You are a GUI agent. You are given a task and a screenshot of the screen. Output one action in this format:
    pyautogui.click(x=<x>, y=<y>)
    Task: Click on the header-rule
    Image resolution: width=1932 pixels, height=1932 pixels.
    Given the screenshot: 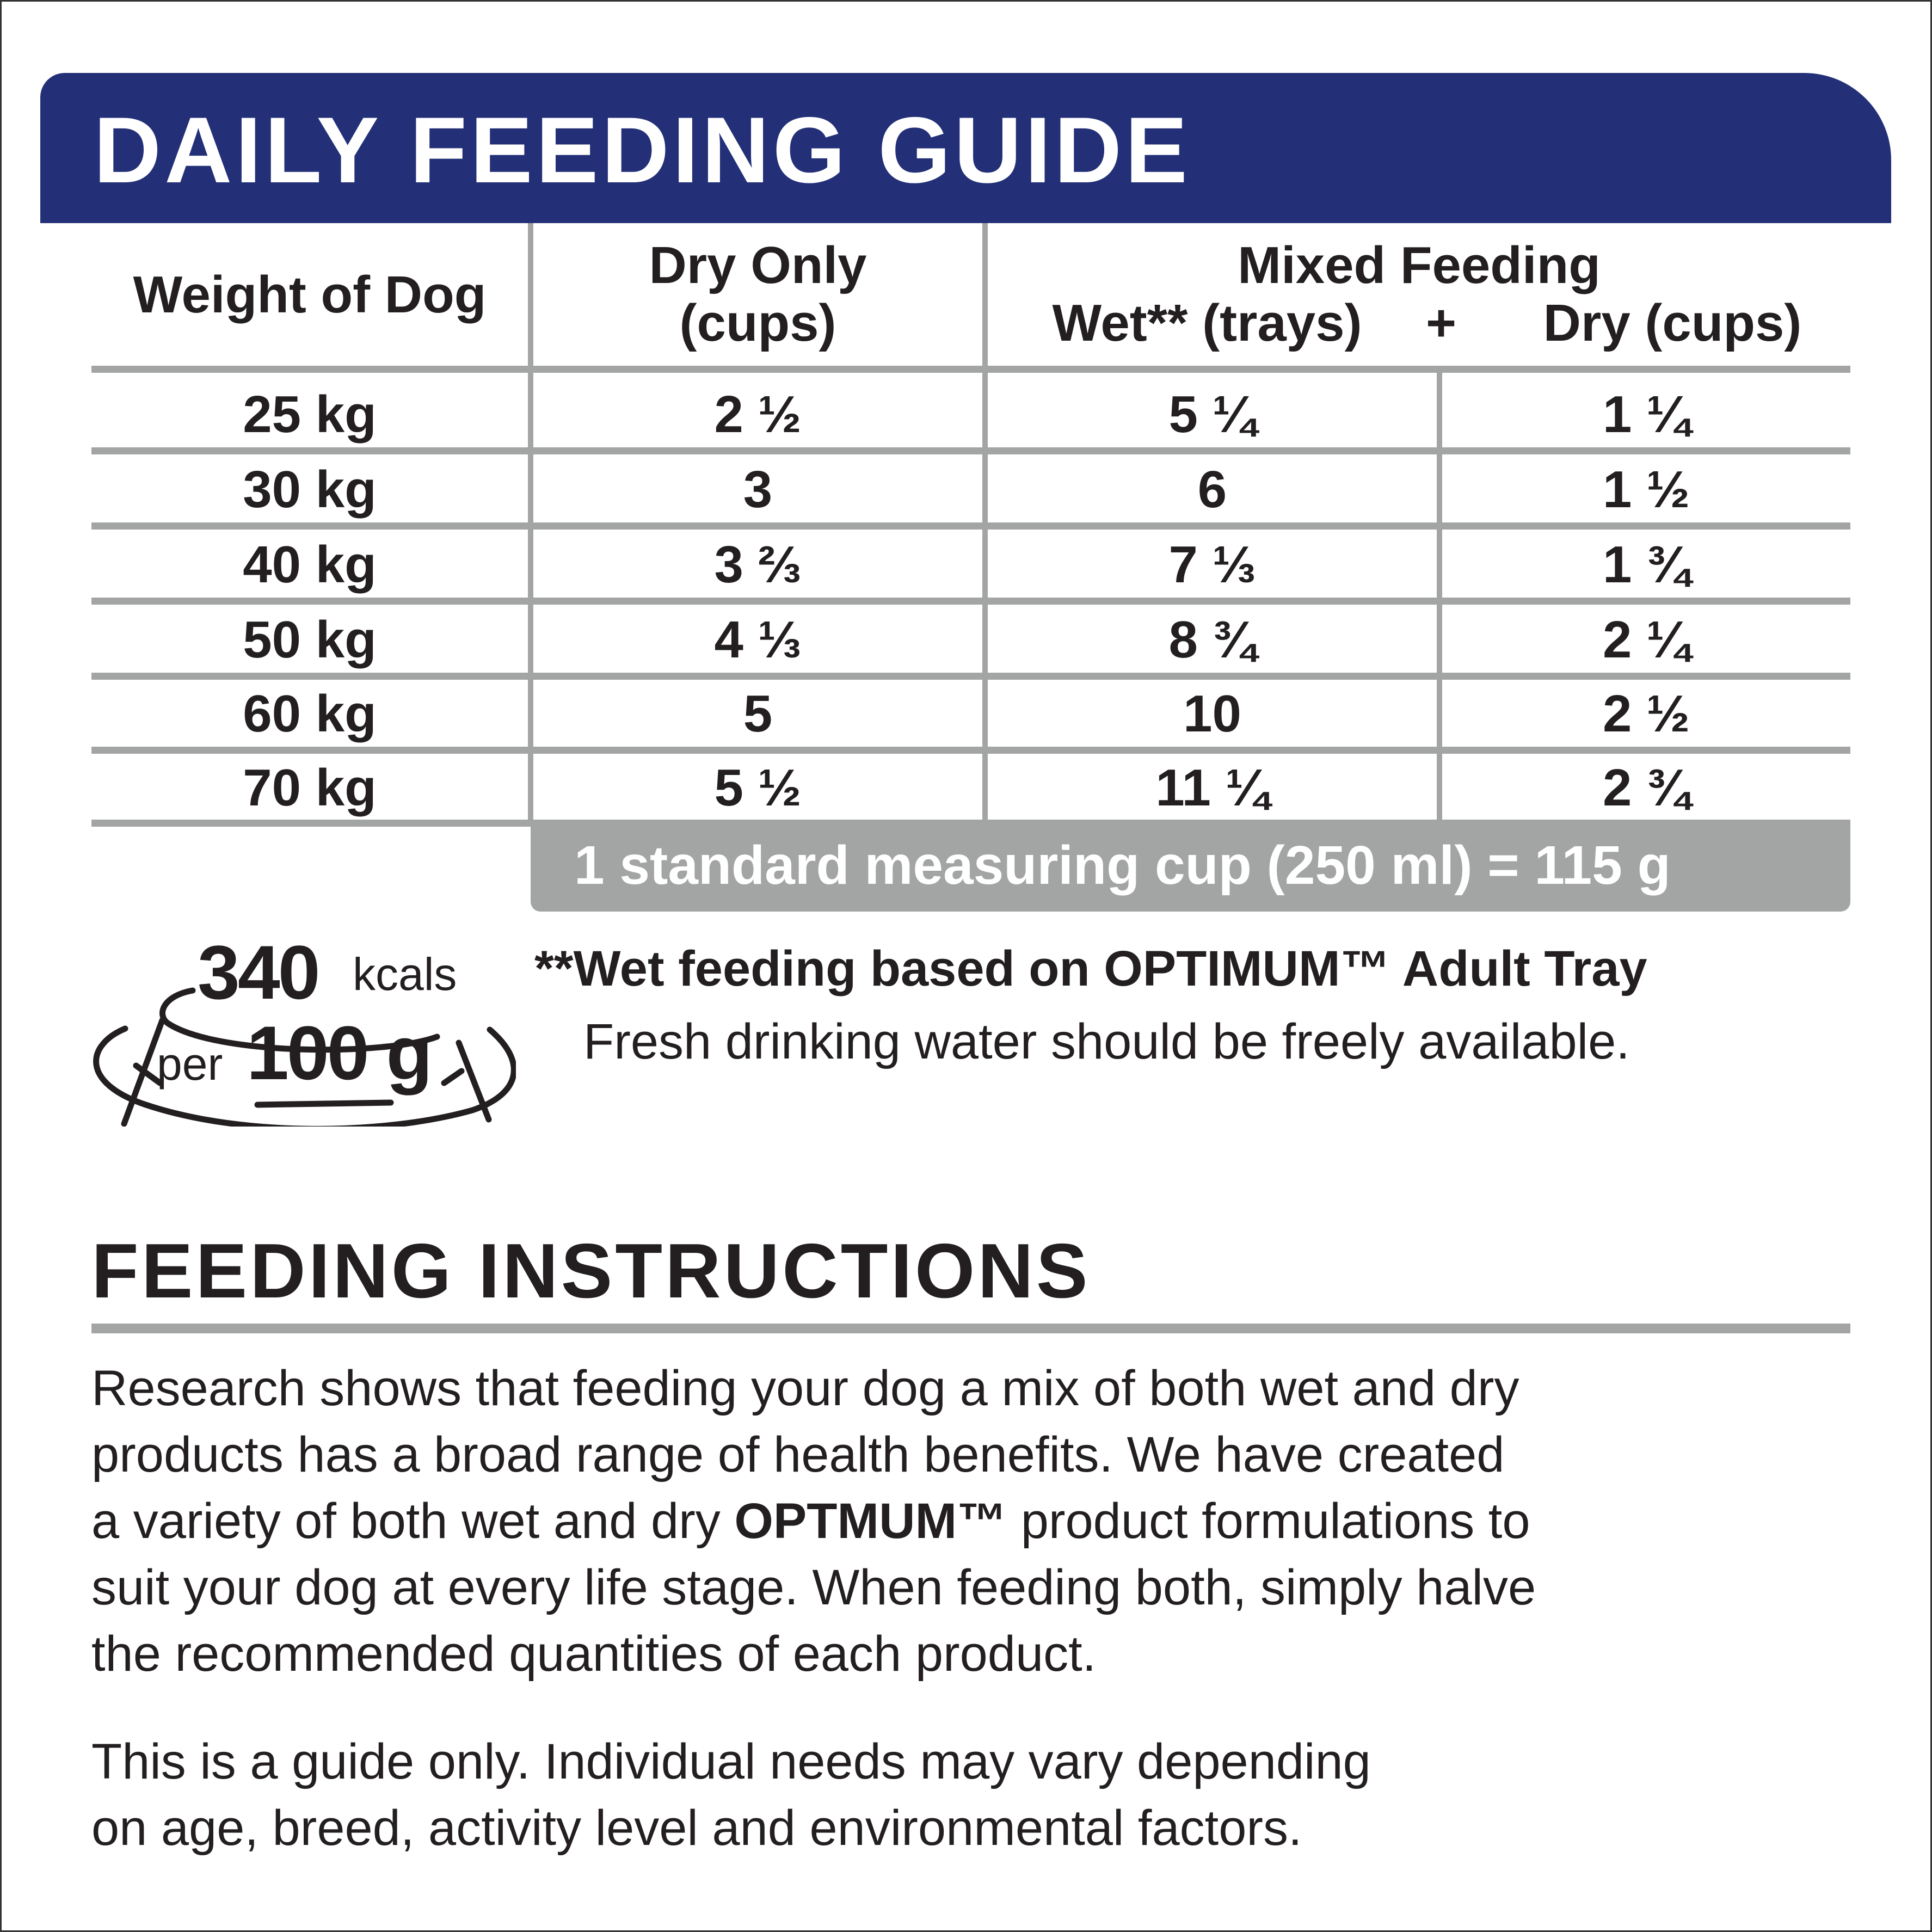 What is the action you would take?
    pyautogui.click(x=971, y=370)
    